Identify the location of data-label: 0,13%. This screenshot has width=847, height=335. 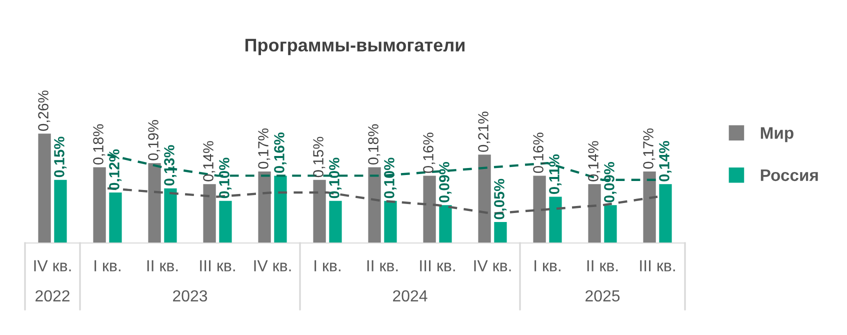
(170, 165).